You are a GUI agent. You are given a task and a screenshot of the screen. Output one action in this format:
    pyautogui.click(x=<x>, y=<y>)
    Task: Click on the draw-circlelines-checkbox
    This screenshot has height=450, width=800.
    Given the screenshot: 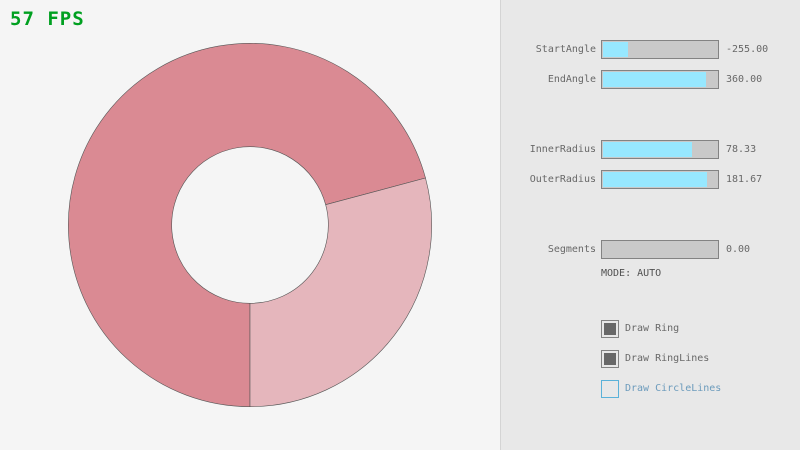 What is the action you would take?
    pyautogui.click(x=610, y=389)
    